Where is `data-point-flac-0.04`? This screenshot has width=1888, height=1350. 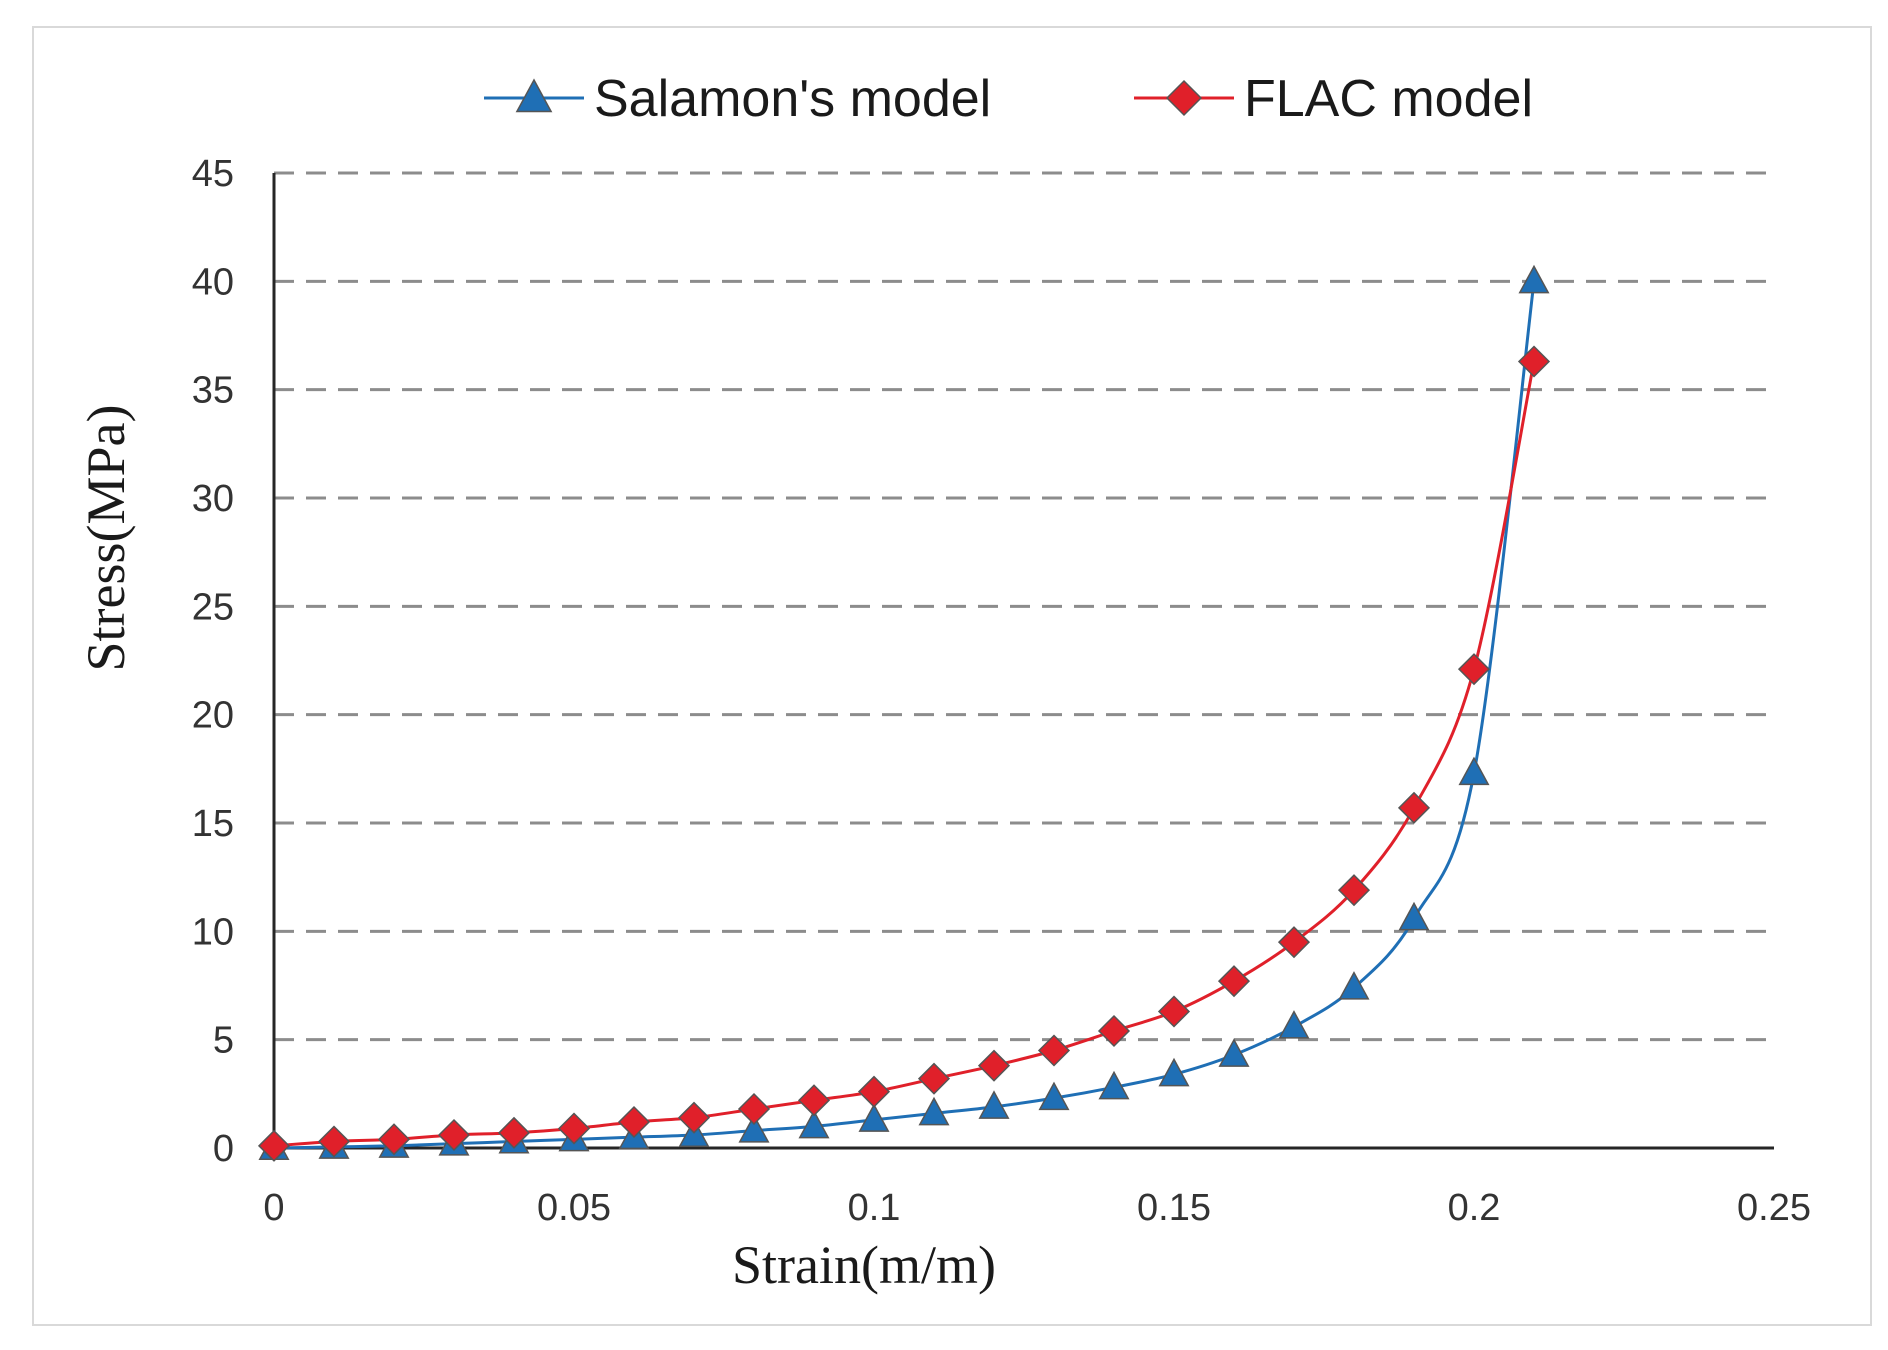
data-point-flac-0.04 is located at coordinates (514, 1132).